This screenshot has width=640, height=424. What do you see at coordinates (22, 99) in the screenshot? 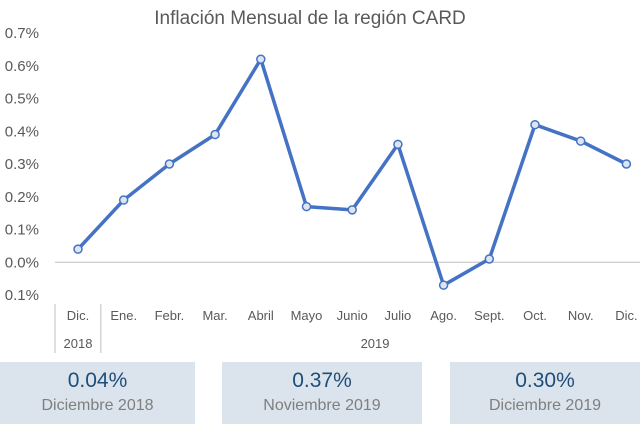
I see `y-tick-label: 0.5%` at bounding box center [22, 99].